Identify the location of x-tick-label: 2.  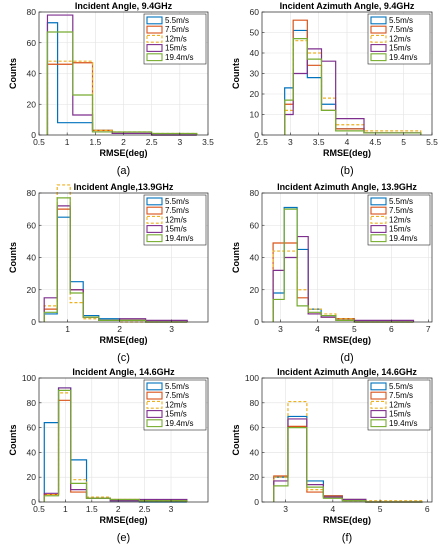
(119, 329).